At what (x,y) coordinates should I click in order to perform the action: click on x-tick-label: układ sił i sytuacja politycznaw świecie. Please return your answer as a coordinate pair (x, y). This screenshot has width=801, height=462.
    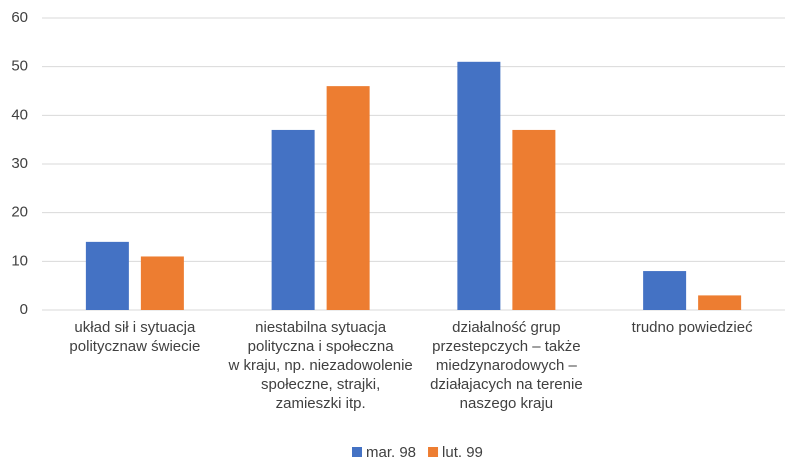
    Looking at the image, I should click on (135, 337).